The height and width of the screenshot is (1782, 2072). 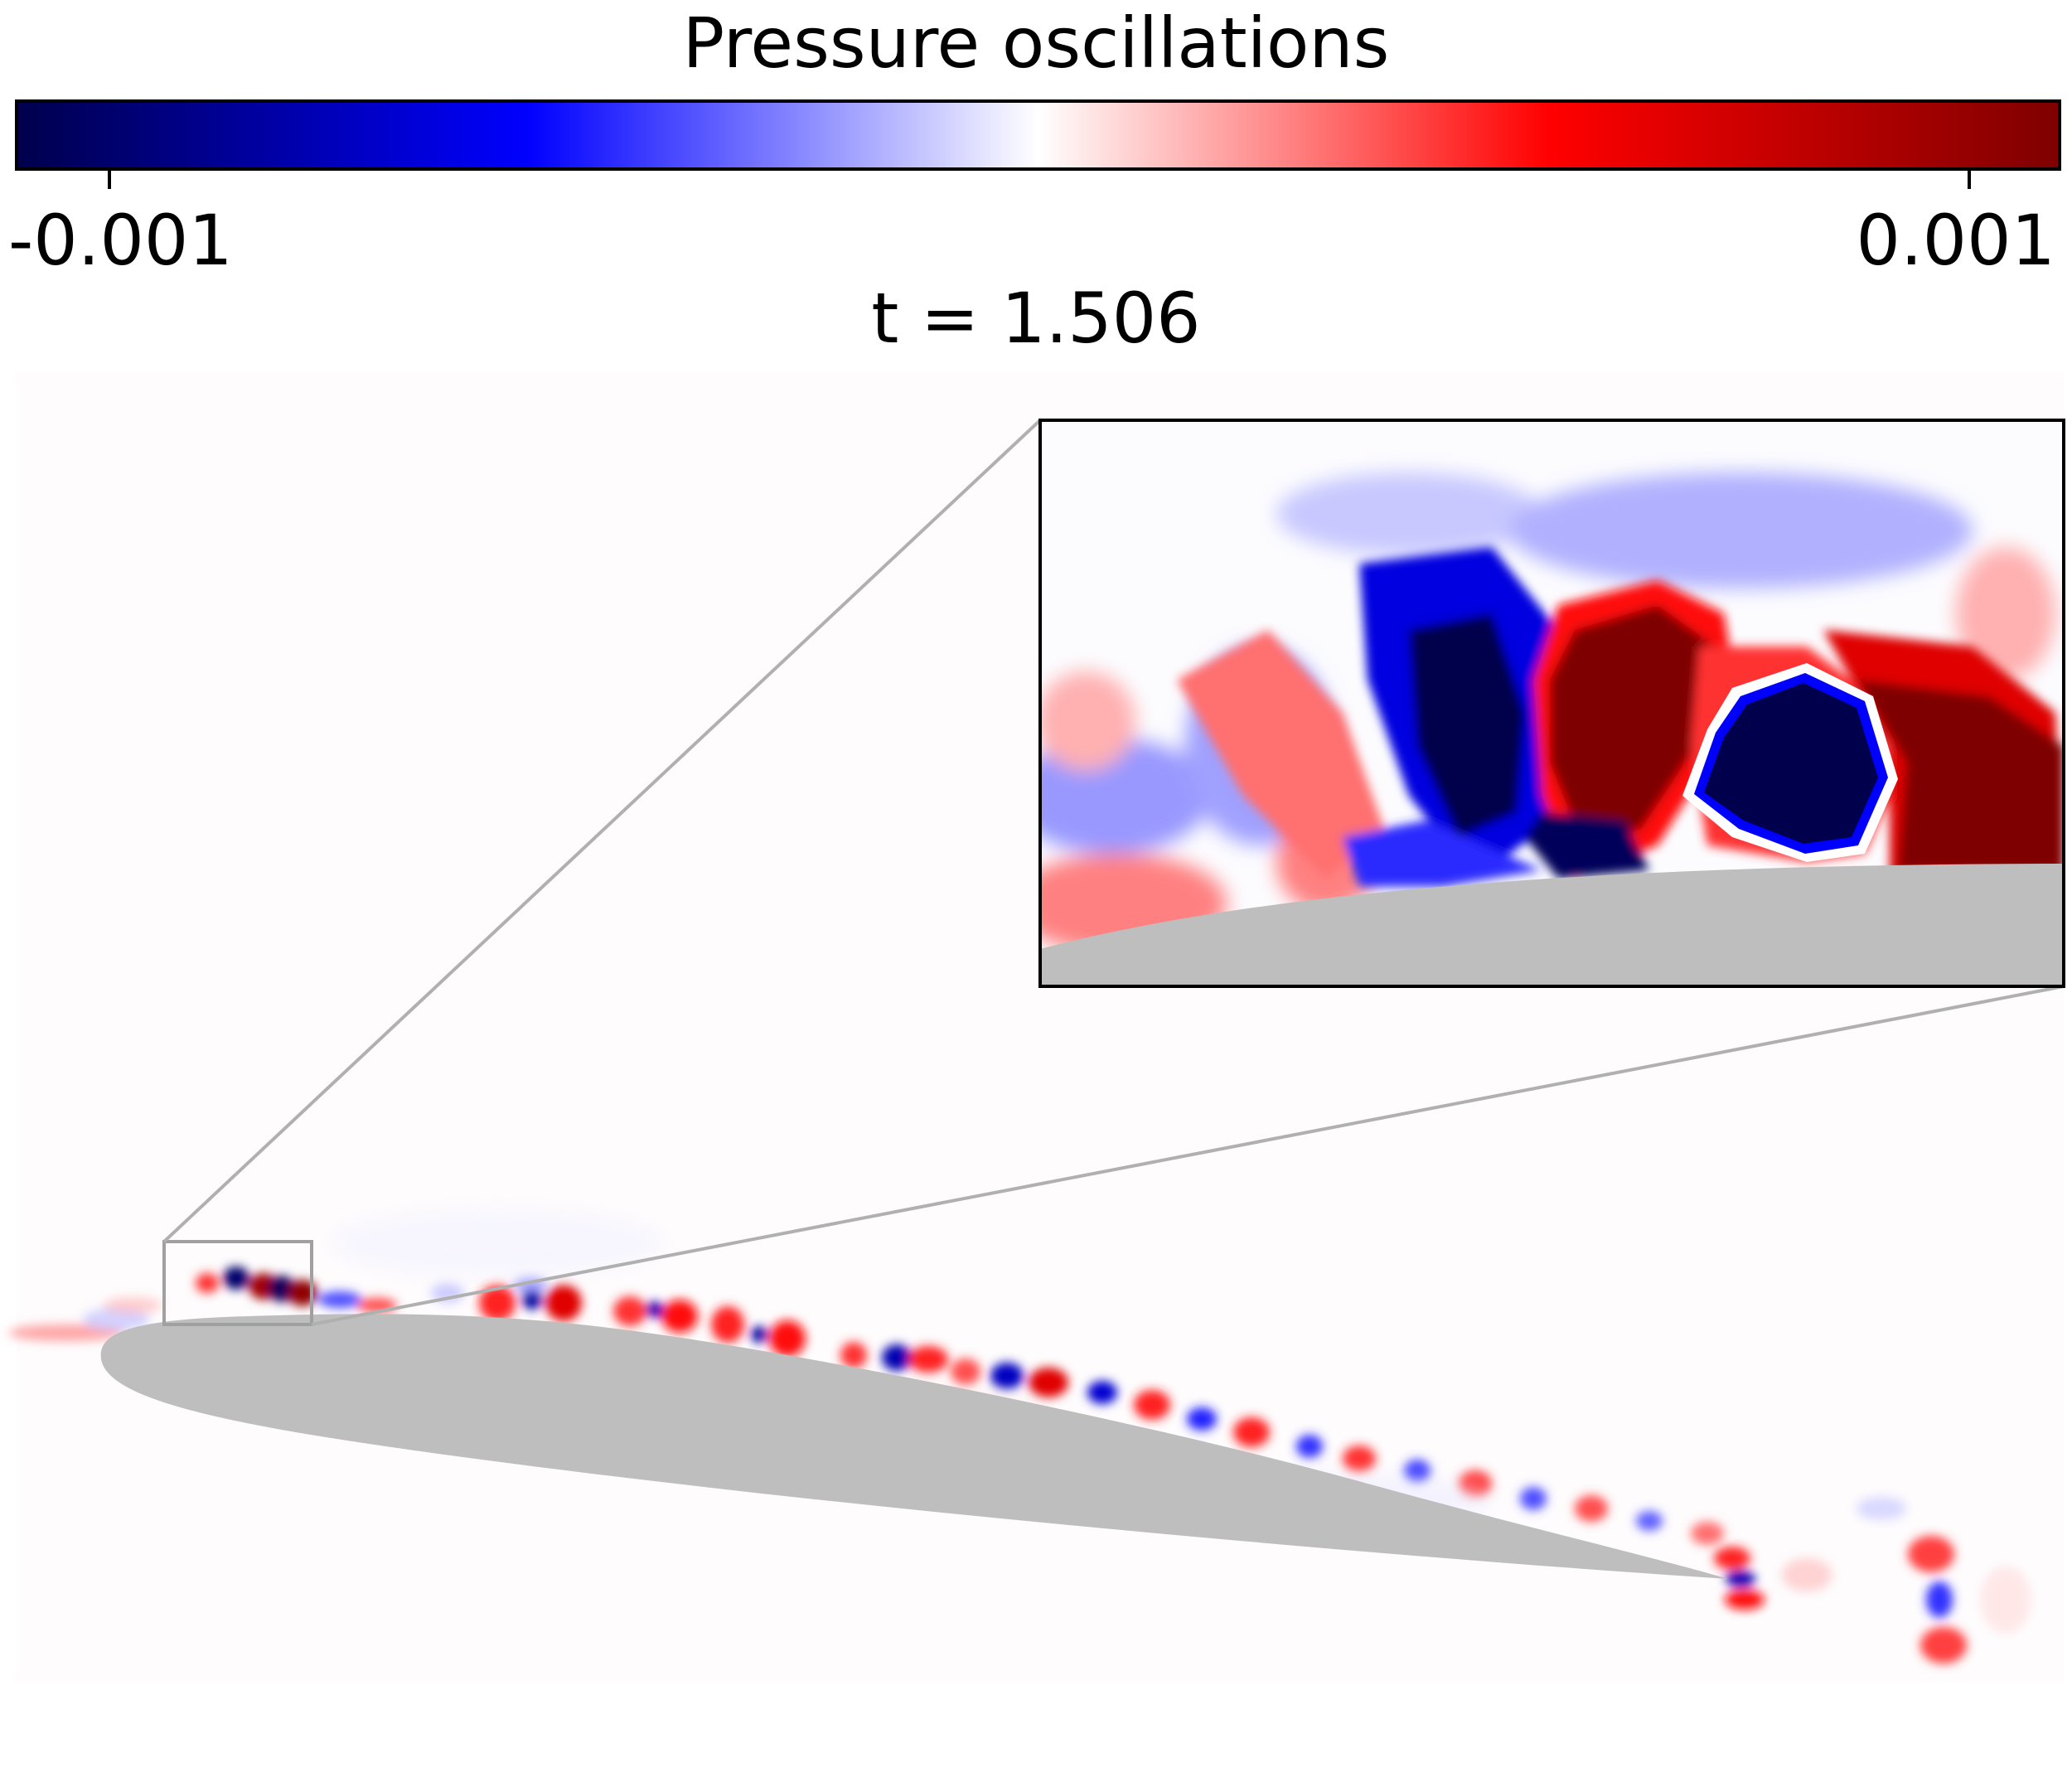 What do you see at coordinates (1955, 240) in the screenshot?
I see `colorbar-max-label: 0.001` at bounding box center [1955, 240].